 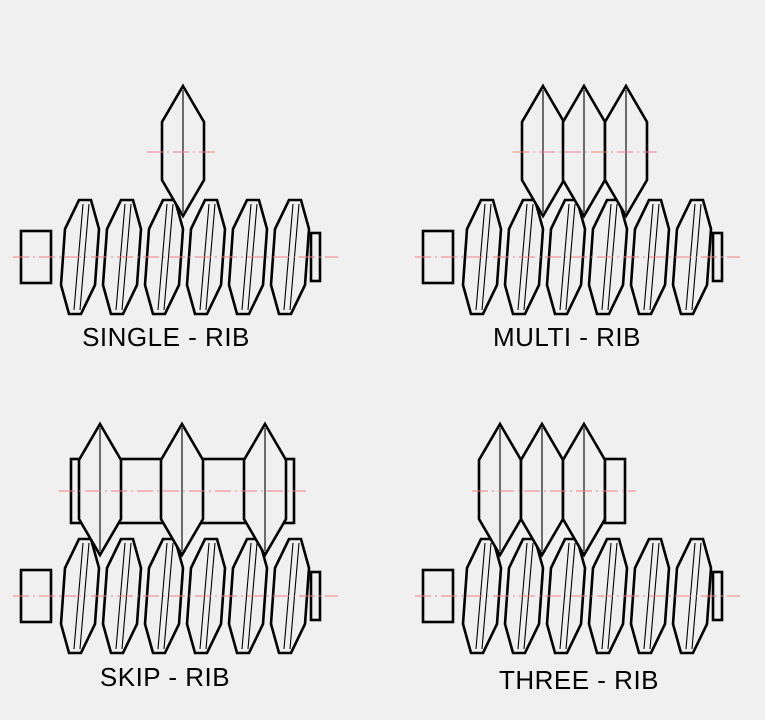 What do you see at coordinates (577, 538) in the screenshot?
I see `three-rib-panel` at bounding box center [577, 538].